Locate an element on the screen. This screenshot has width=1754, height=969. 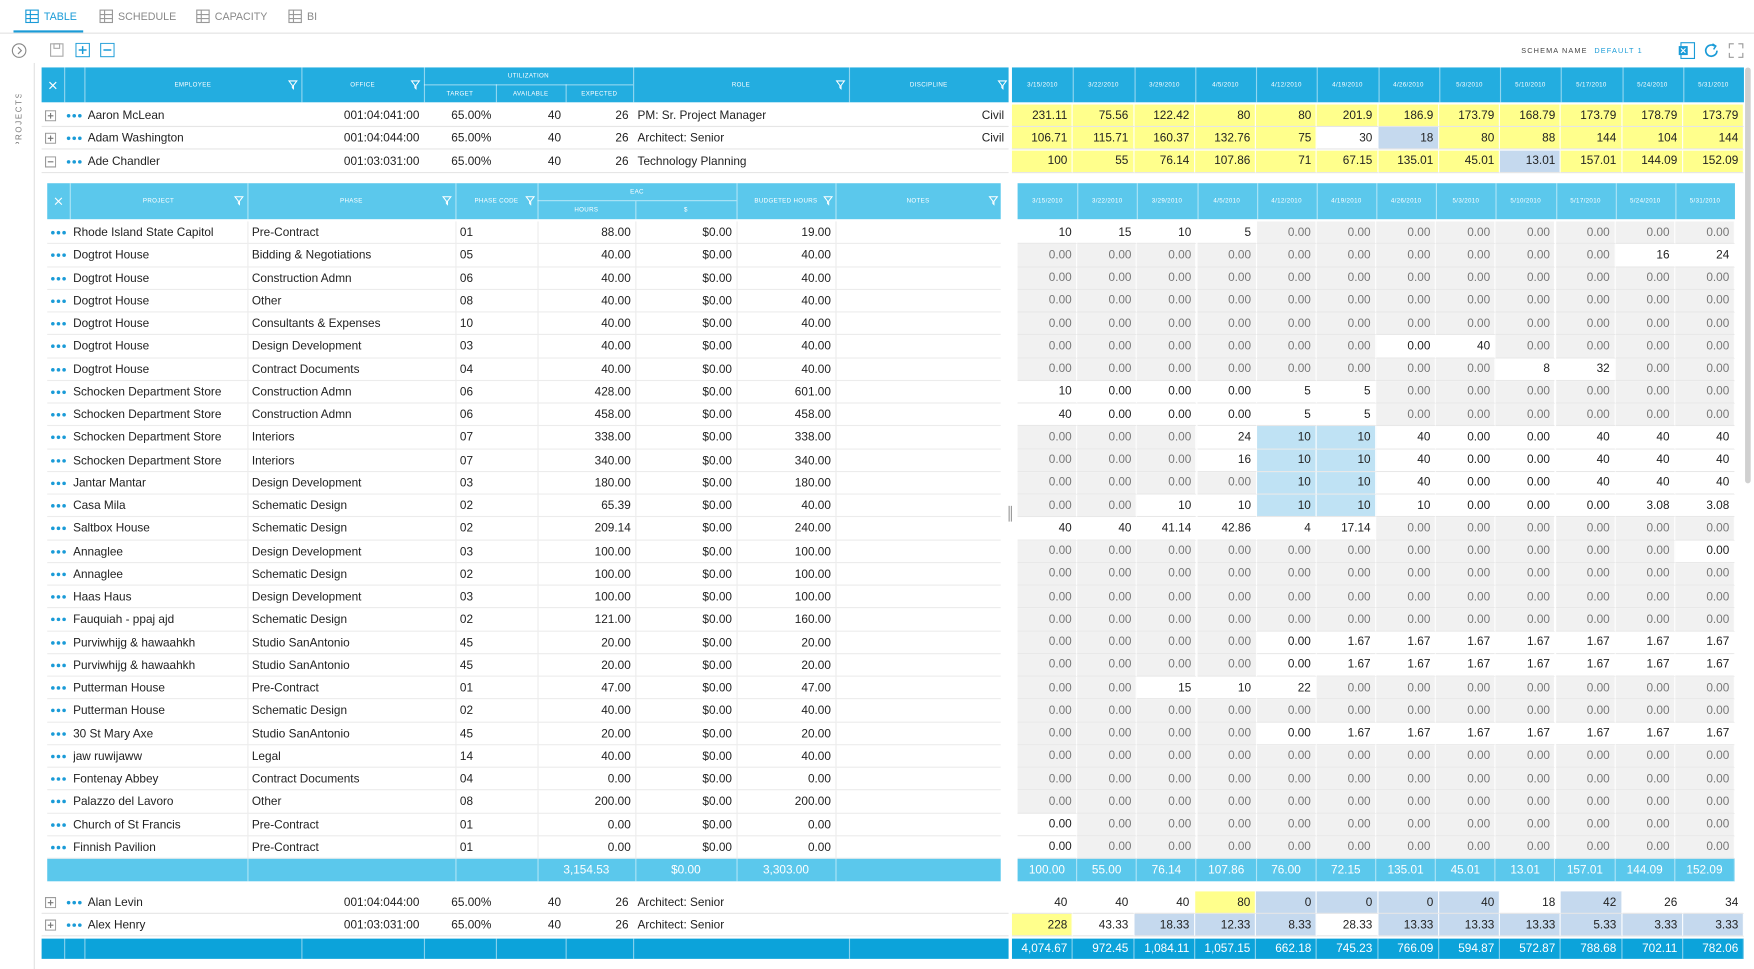
row-border is located at coordinates (524, 494).